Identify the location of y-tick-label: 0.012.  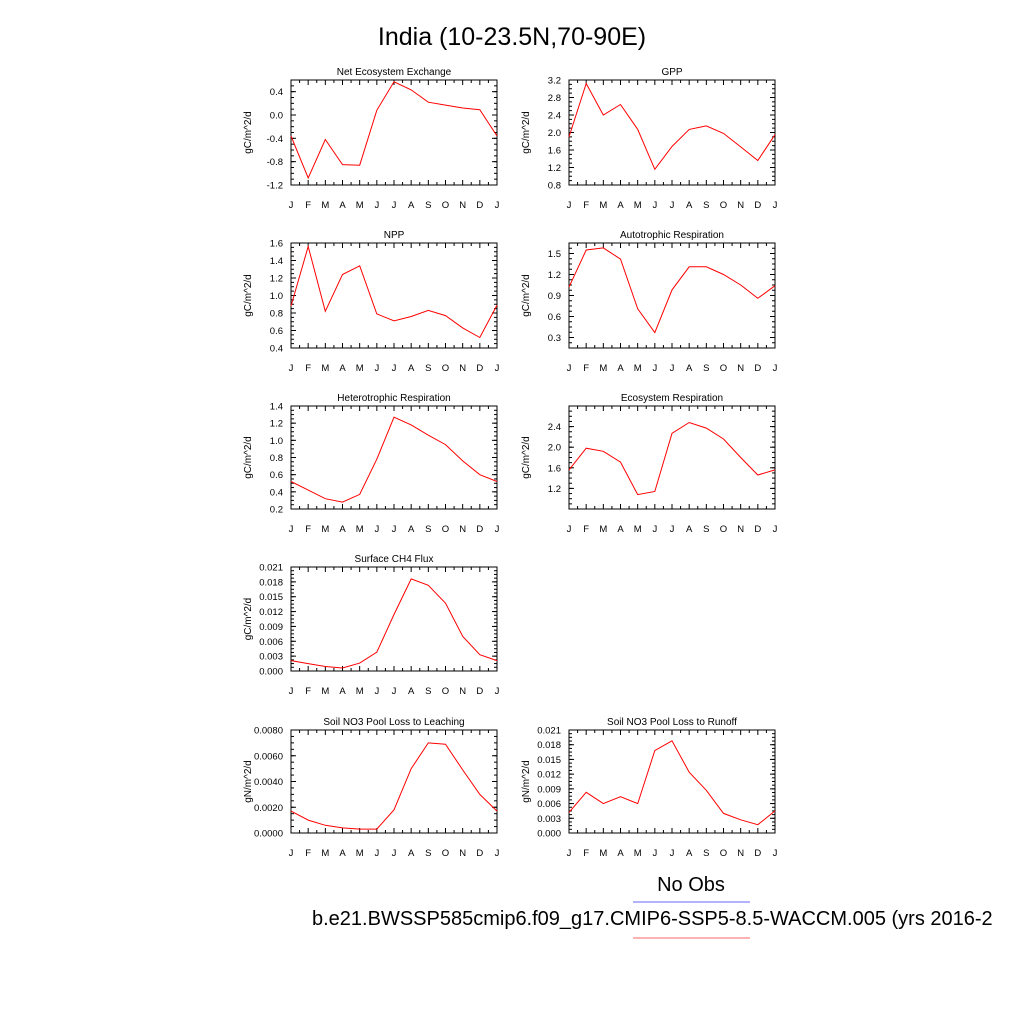
(549, 775).